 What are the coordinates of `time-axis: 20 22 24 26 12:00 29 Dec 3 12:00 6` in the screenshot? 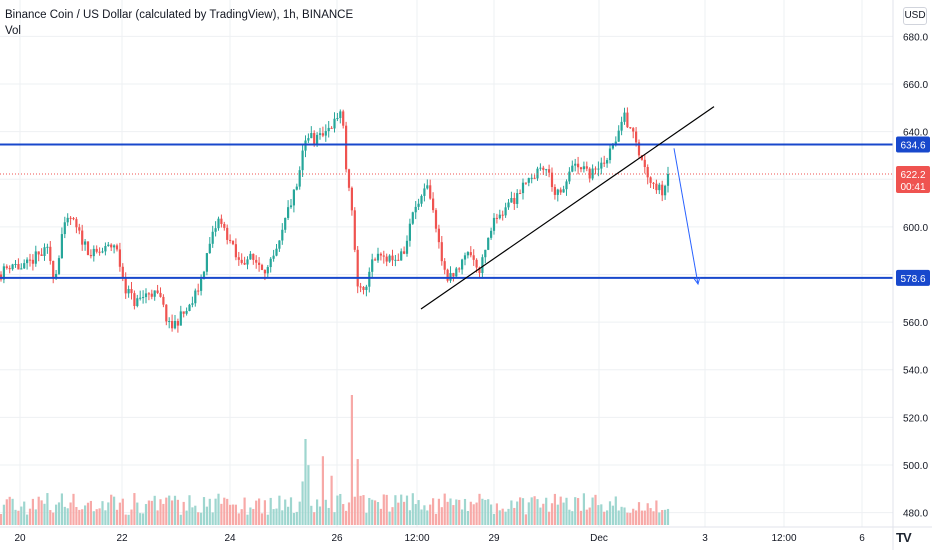 It's located at (466, 535).